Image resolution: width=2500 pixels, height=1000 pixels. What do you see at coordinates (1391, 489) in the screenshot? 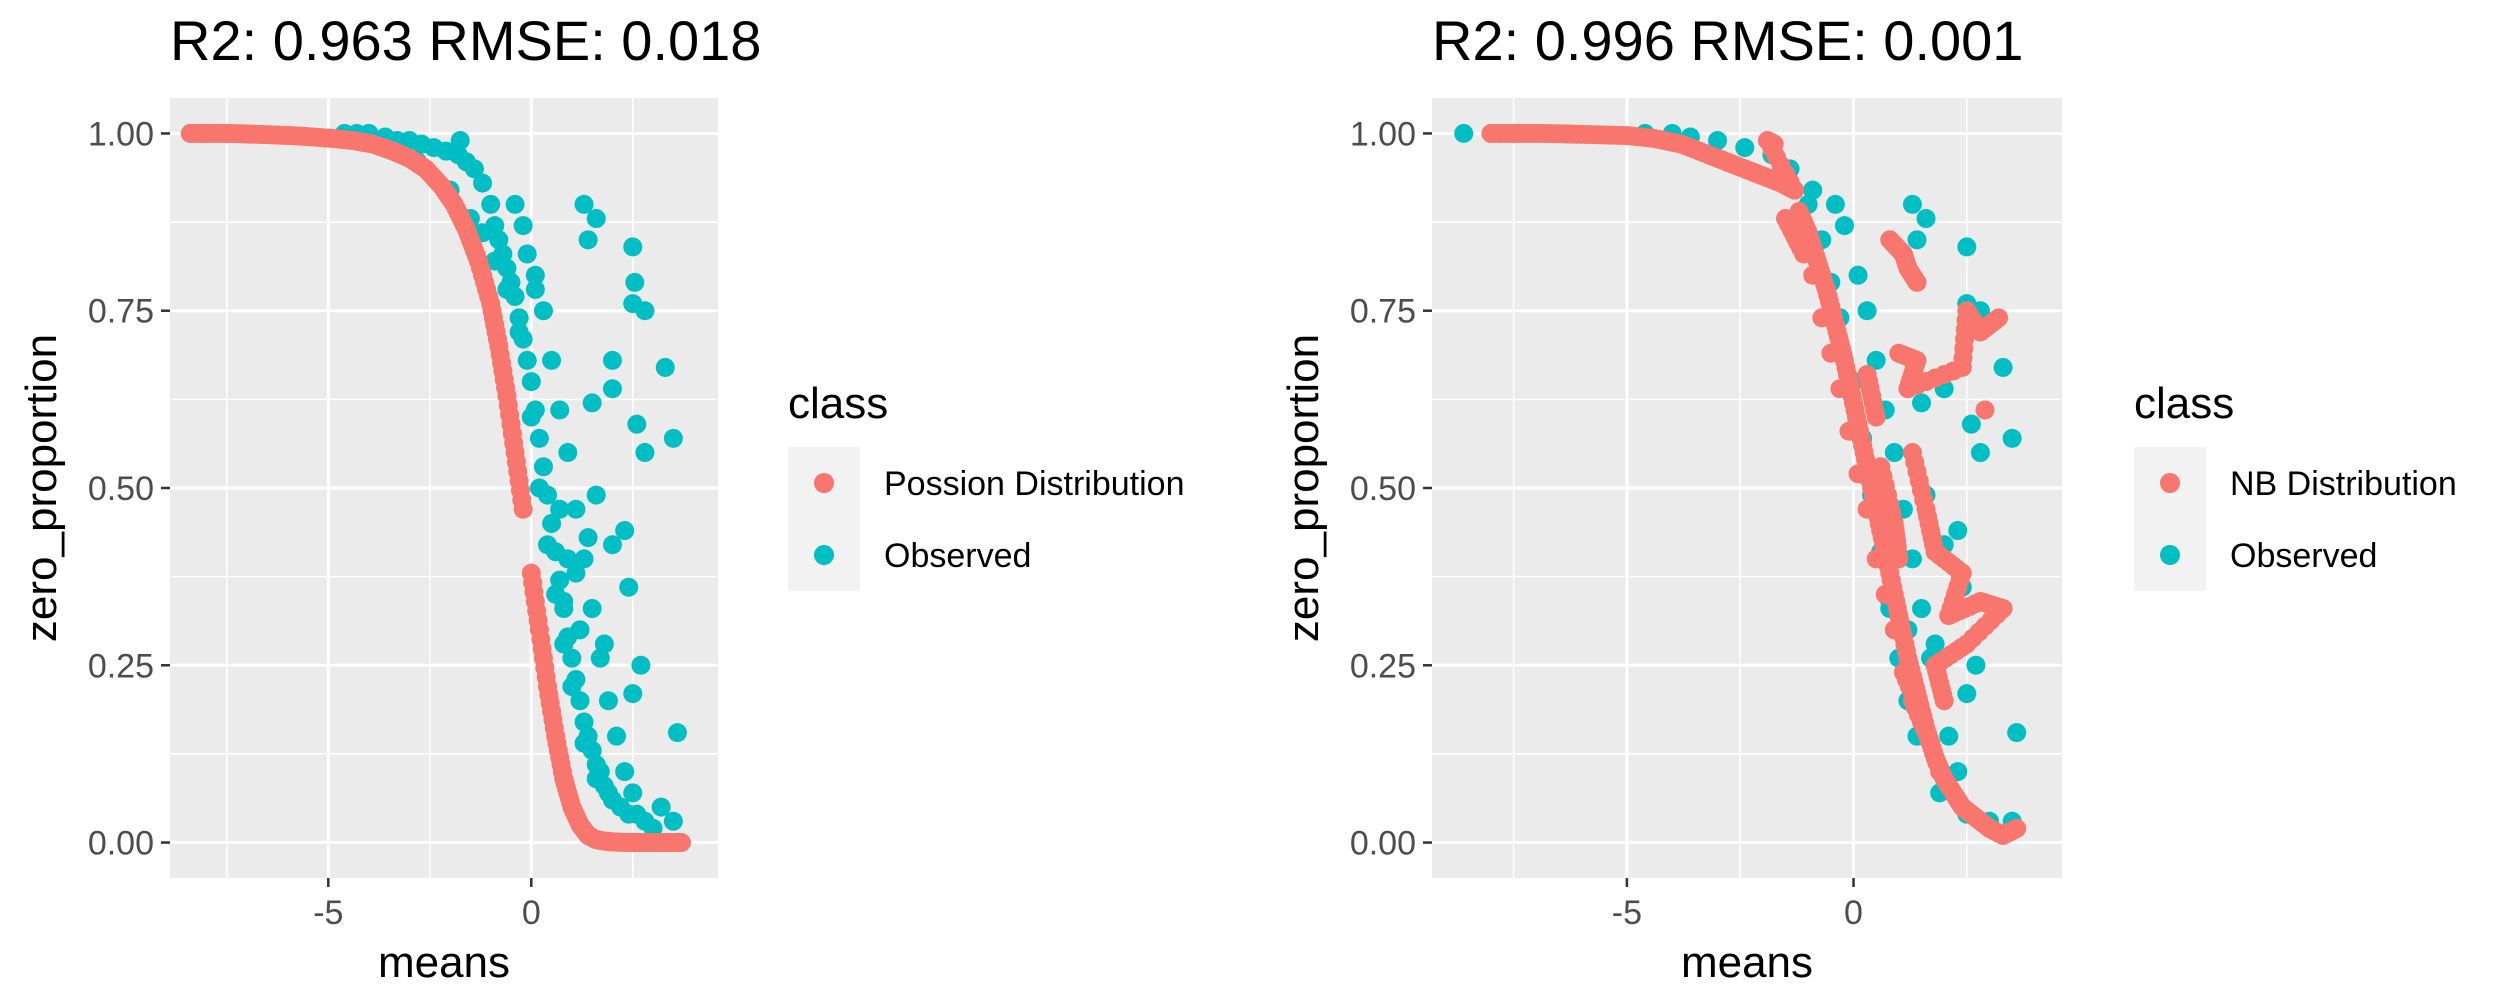
I see `y-axis: 0.00 0.25 0.50 0.75 1.00` at bounding box center [1391, 489].